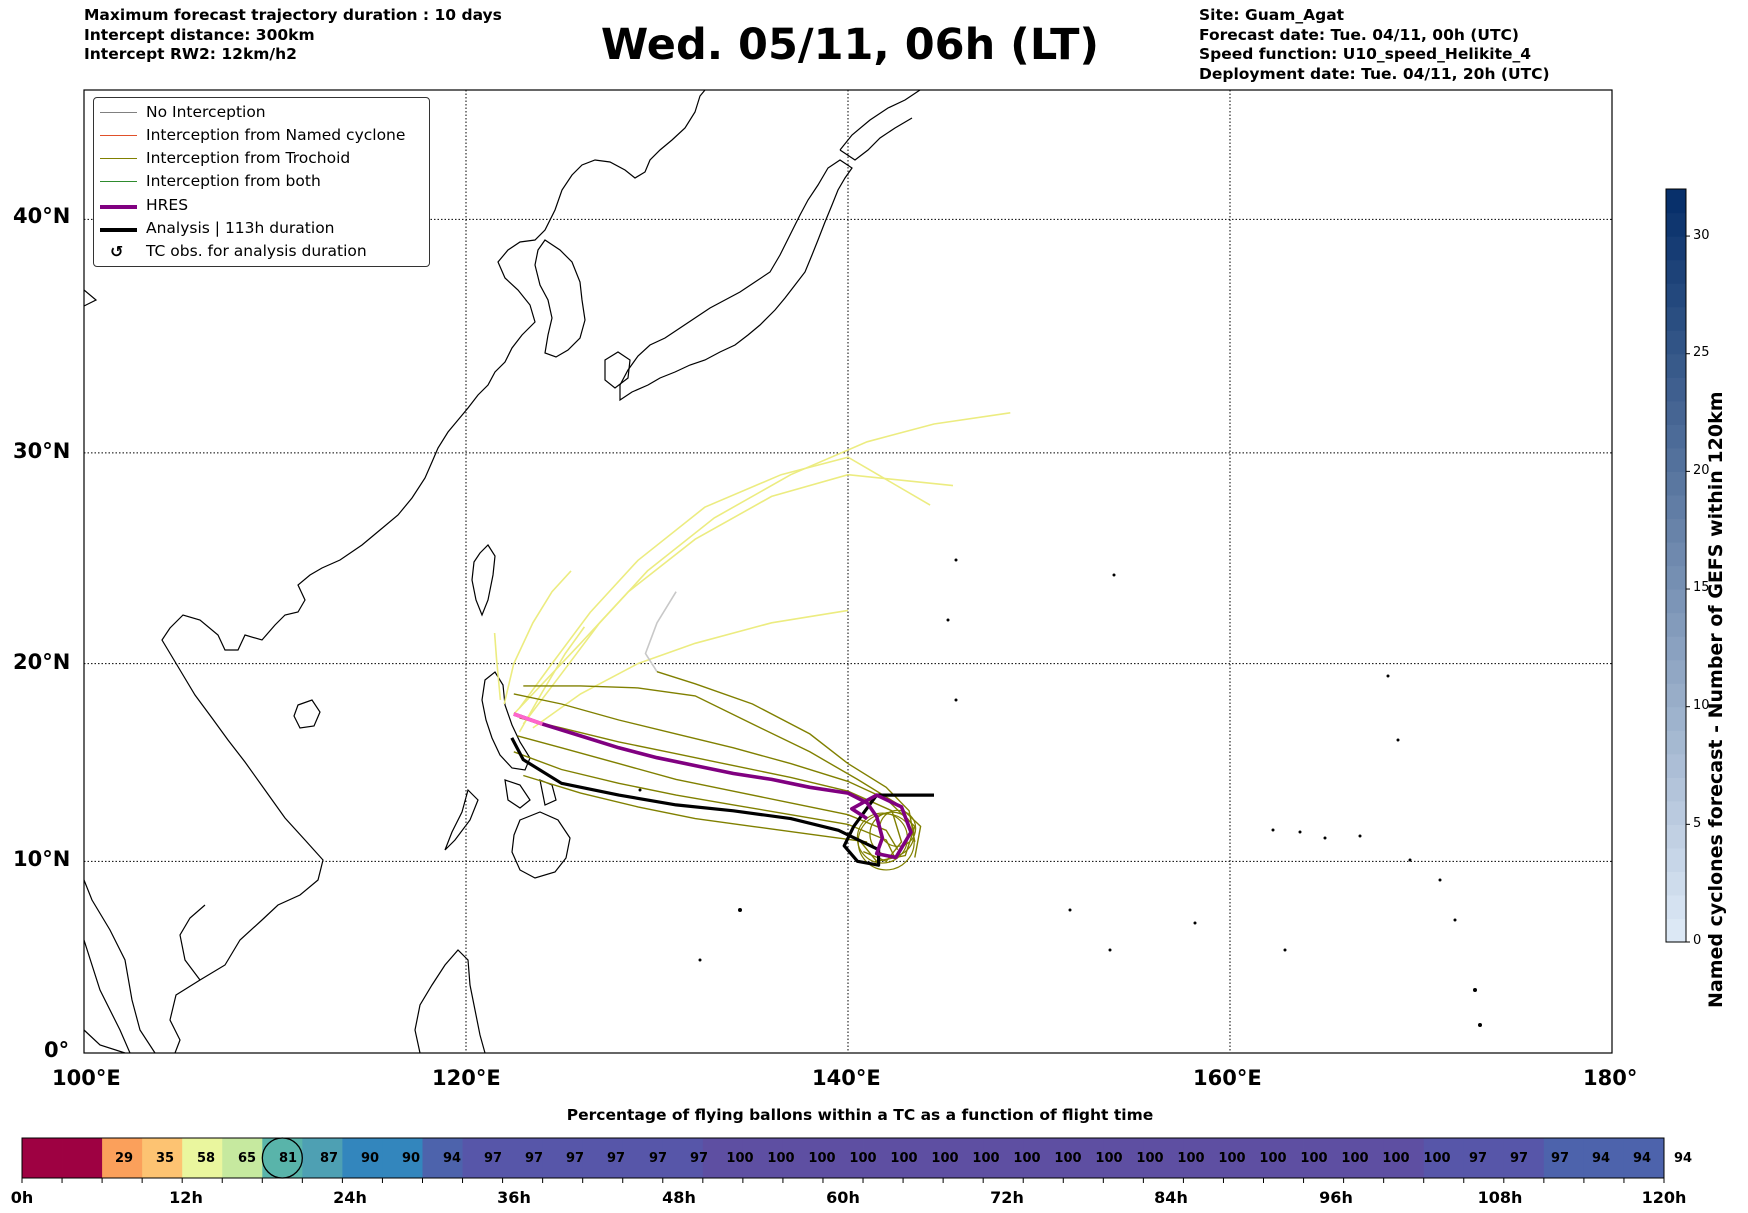  What do you see at coordinates (165, 1158) in the screenshot?
I see `timeline-value: 35` at bounding box center [165, 1158].